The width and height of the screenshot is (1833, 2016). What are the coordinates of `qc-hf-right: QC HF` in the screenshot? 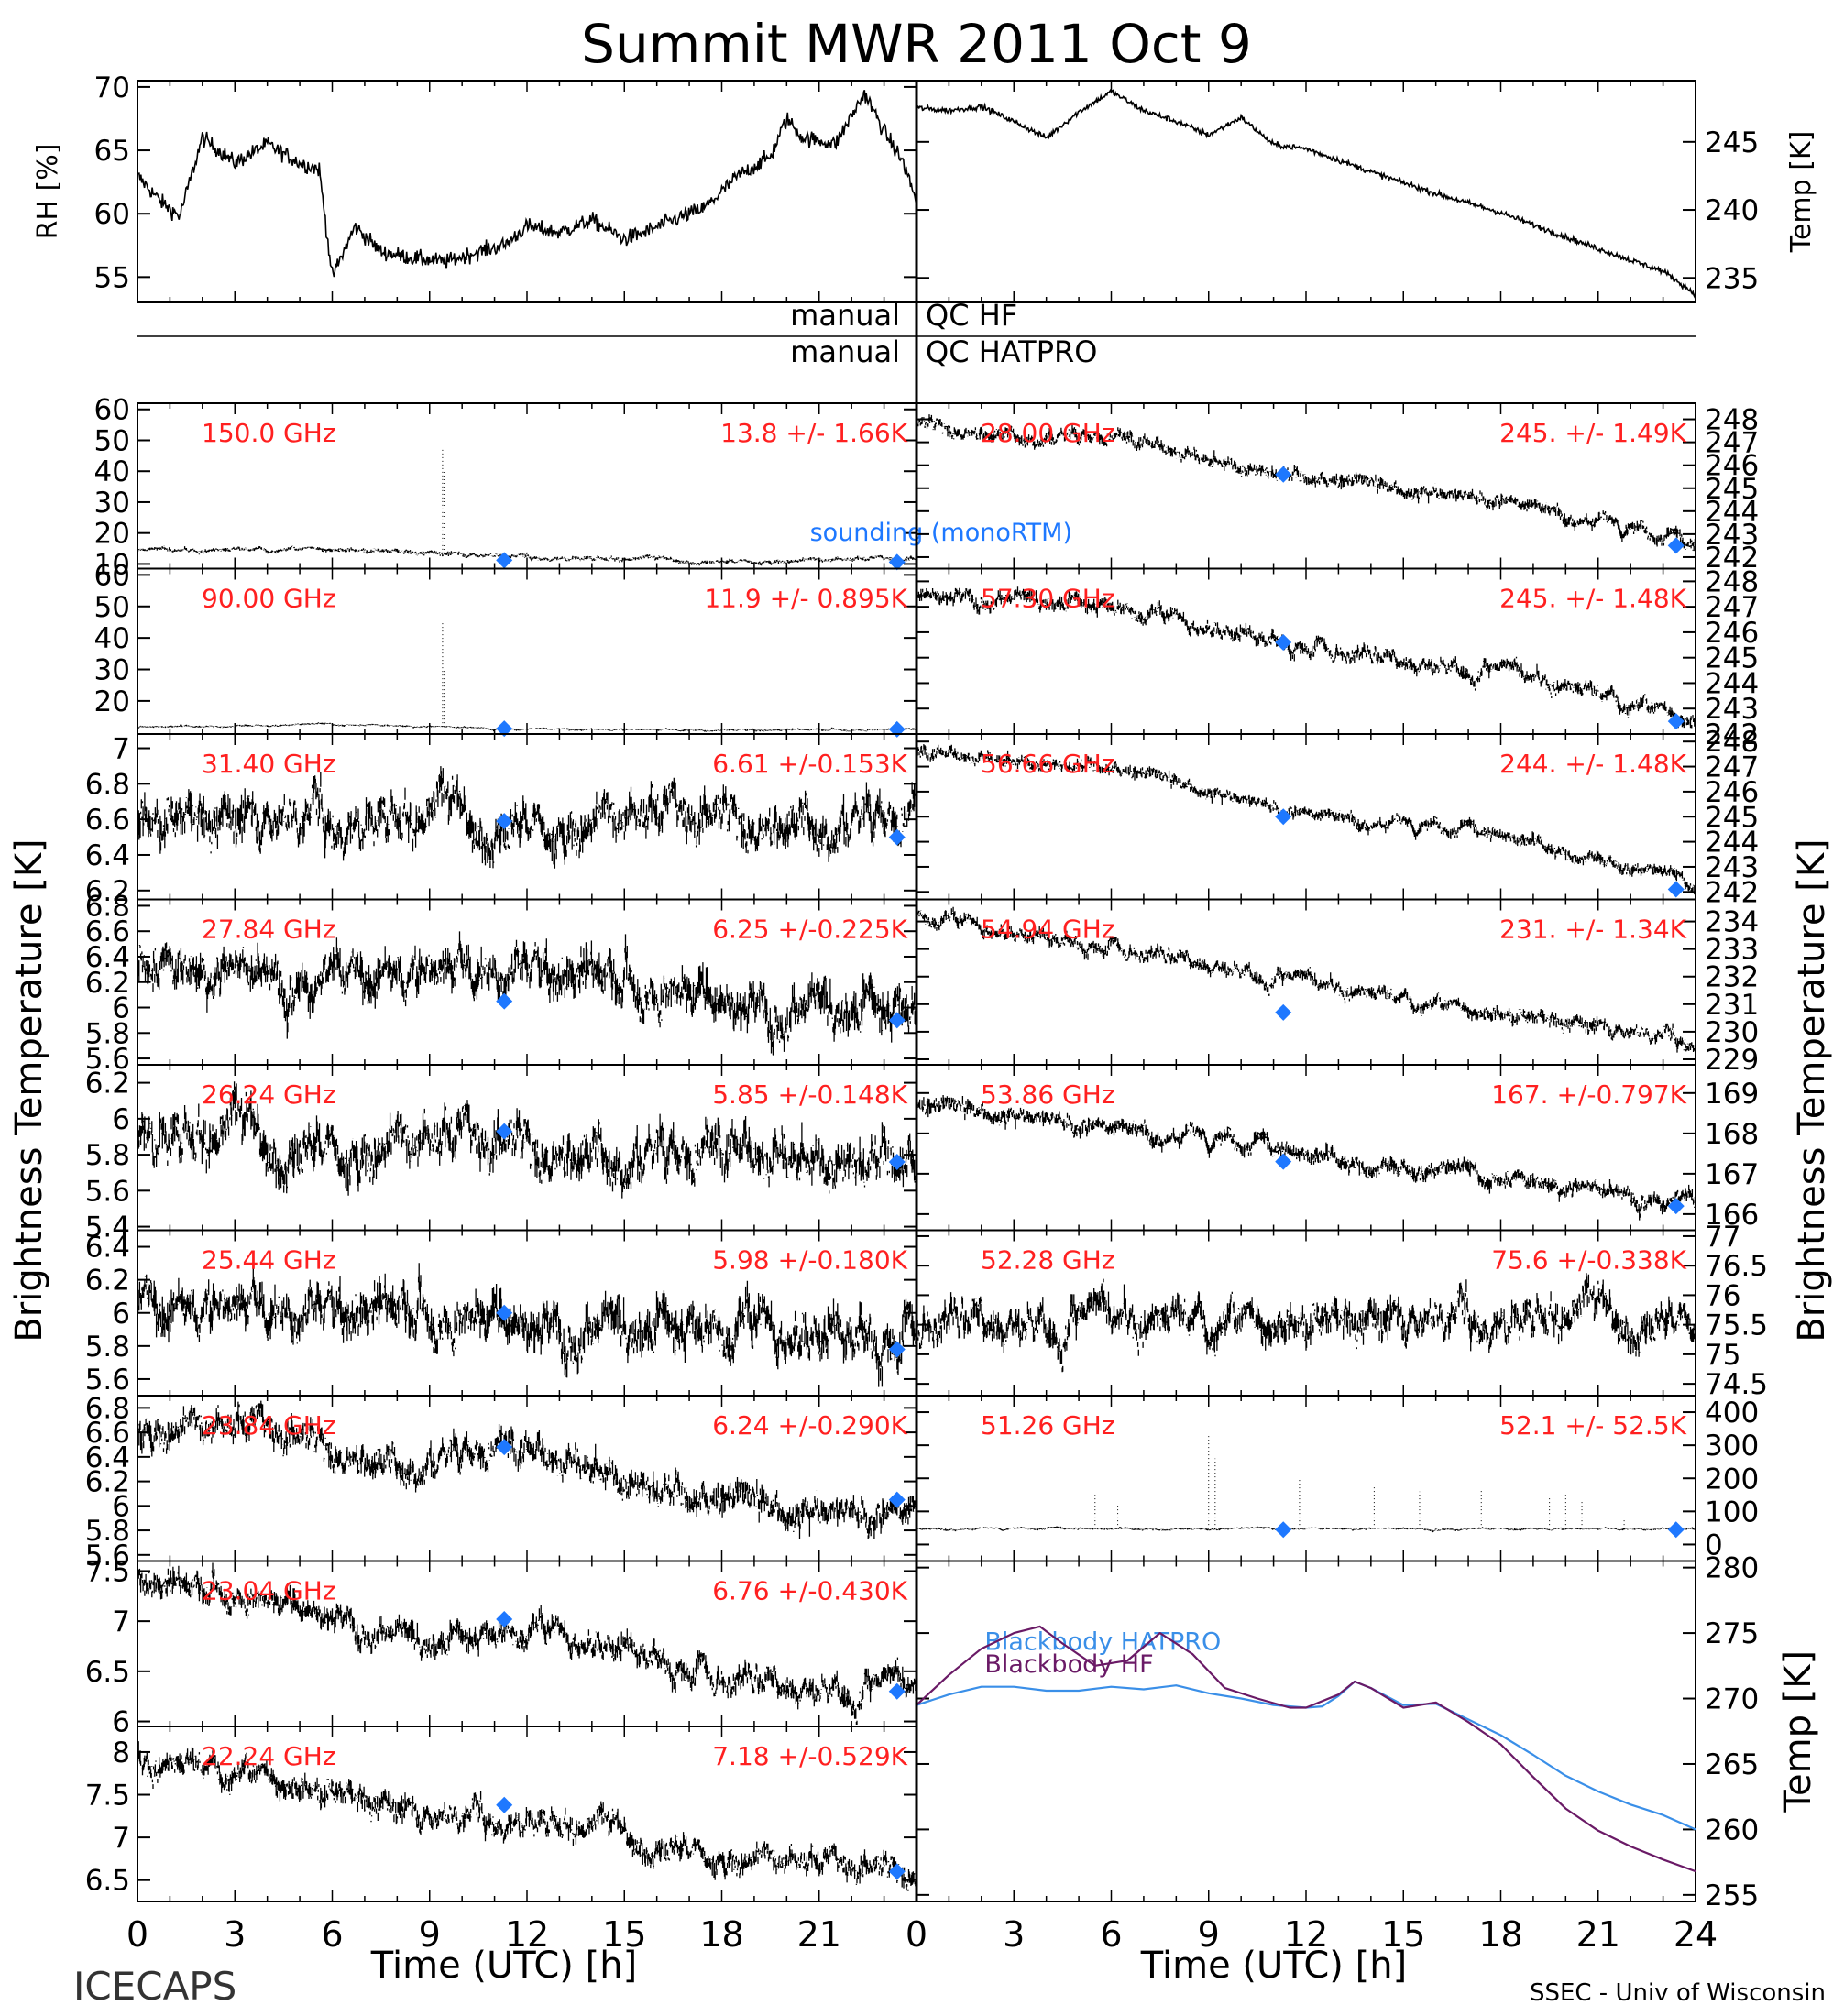 It's located at (971, 315).